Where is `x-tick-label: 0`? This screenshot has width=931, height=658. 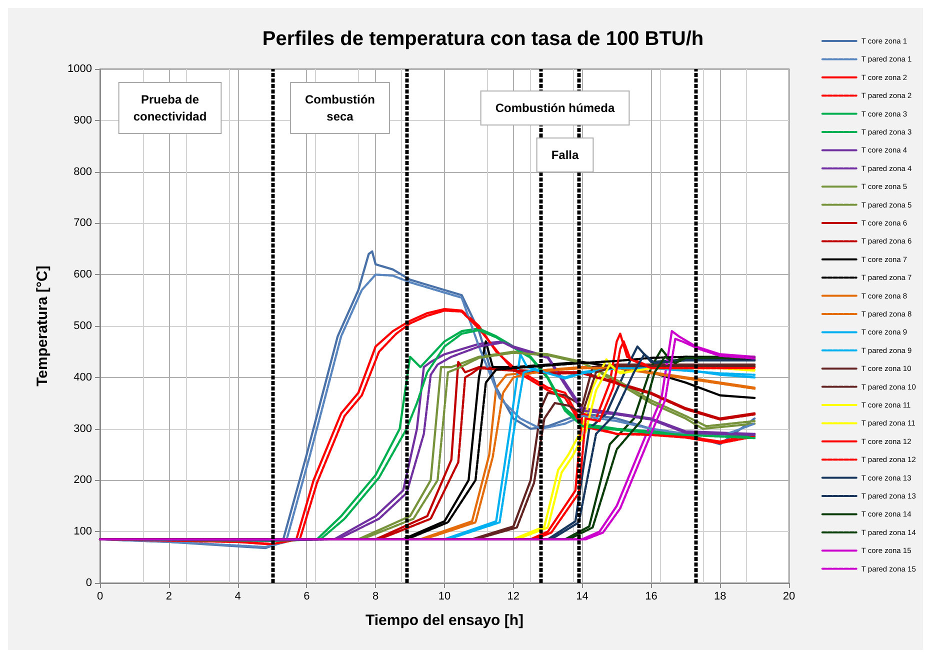 x-tick-label: 0 is located at coordinates (100, 596).